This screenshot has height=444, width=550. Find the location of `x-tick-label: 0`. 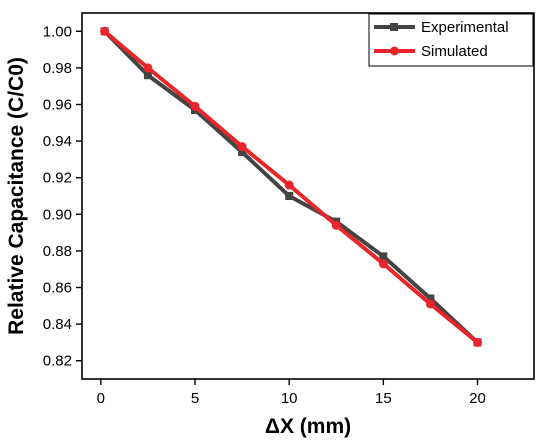

x-tick-label: 0 is located at coordinates (101, 398).